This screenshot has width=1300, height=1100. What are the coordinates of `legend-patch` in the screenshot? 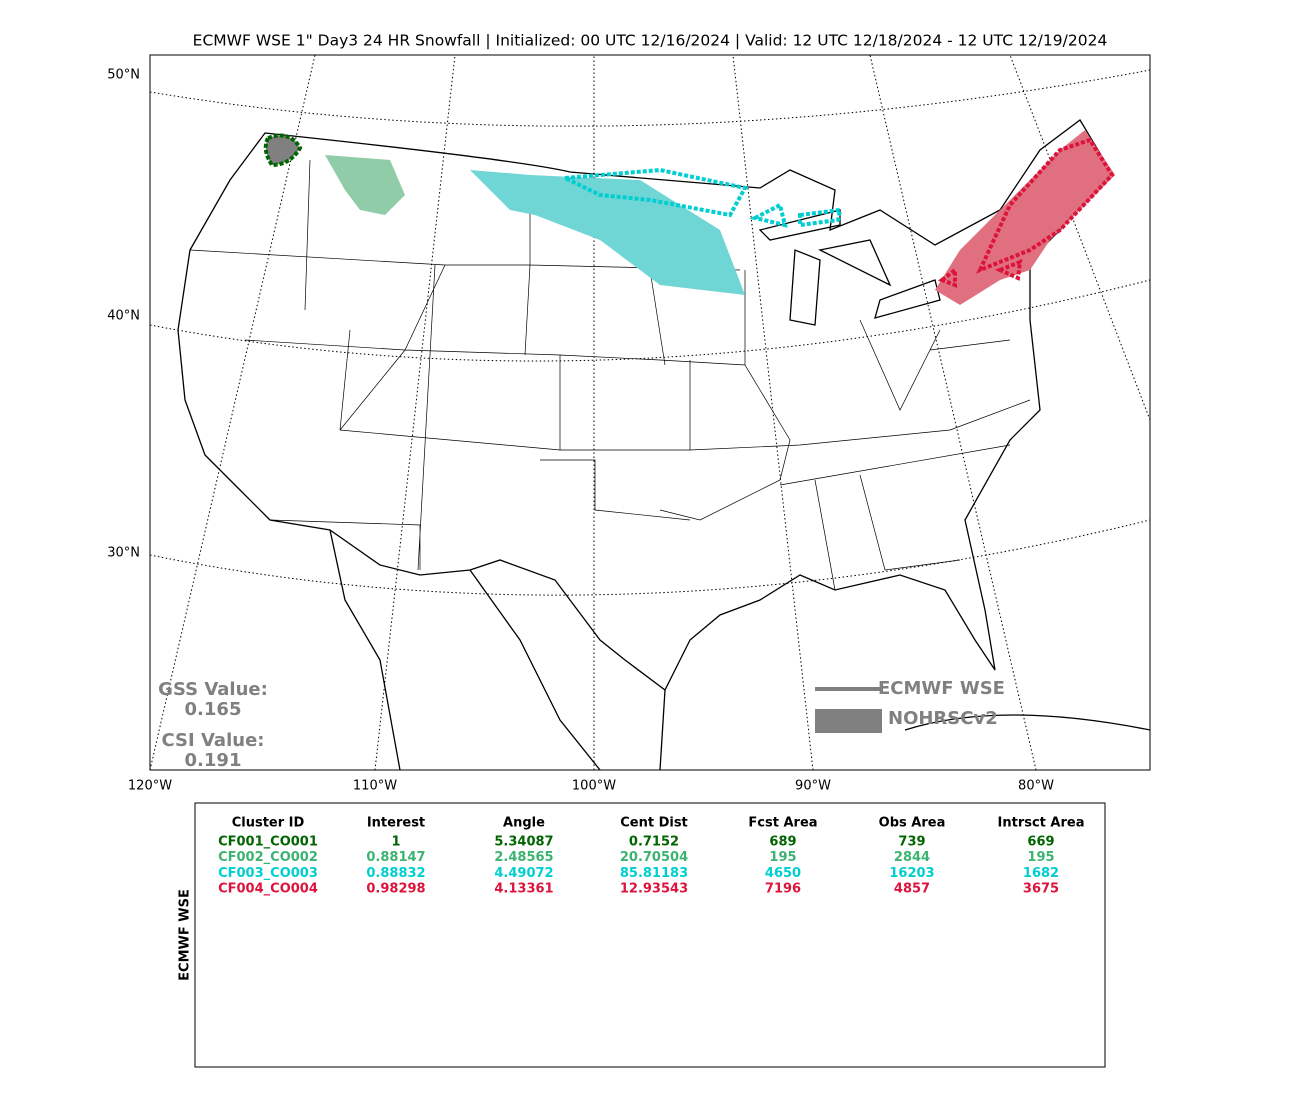 It's located at (848, 721).